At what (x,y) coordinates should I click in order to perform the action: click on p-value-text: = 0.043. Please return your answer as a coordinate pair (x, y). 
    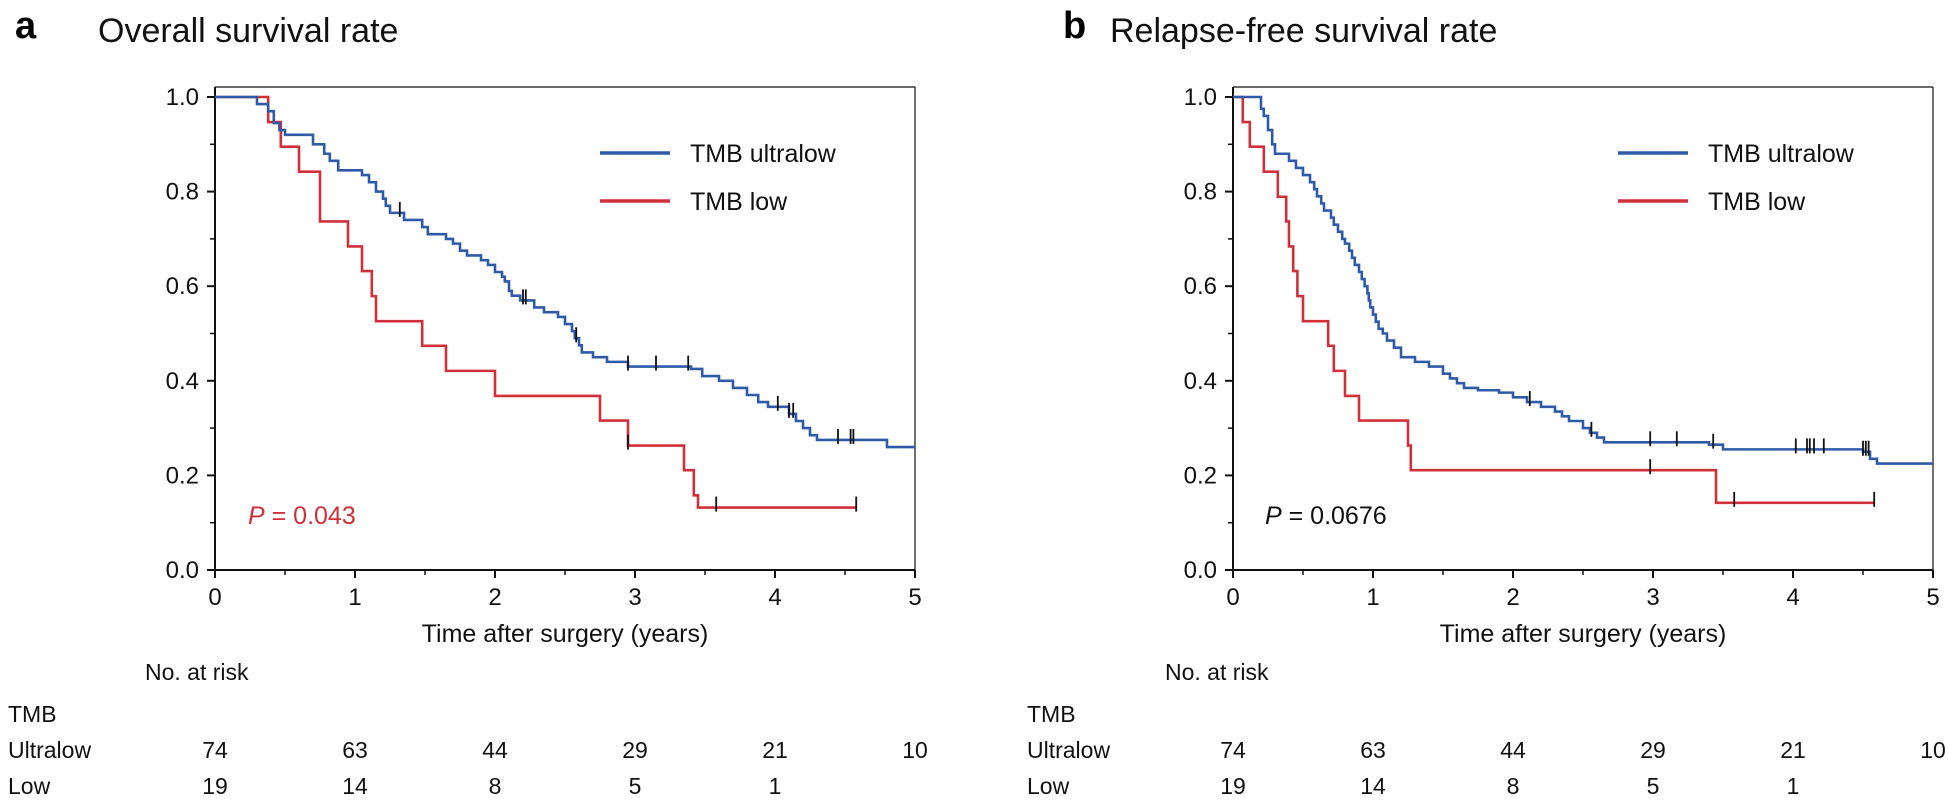
    Looking at the image, I should click on (310, 516).